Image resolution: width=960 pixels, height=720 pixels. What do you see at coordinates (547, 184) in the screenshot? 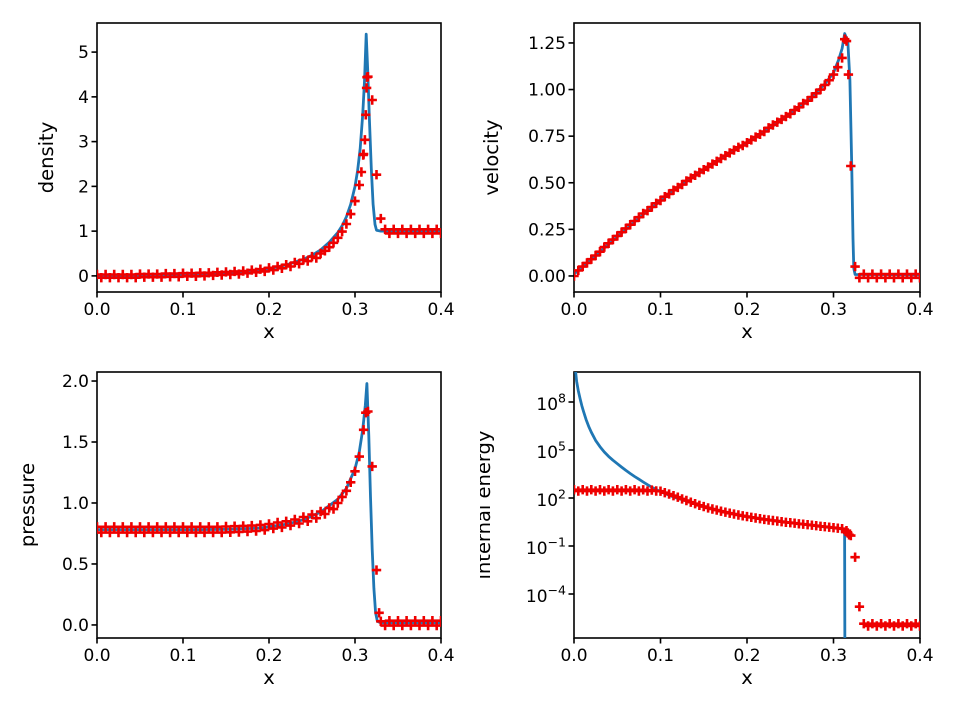
I see `y-tick-label: 0.50` at bounding box center [547, 184].